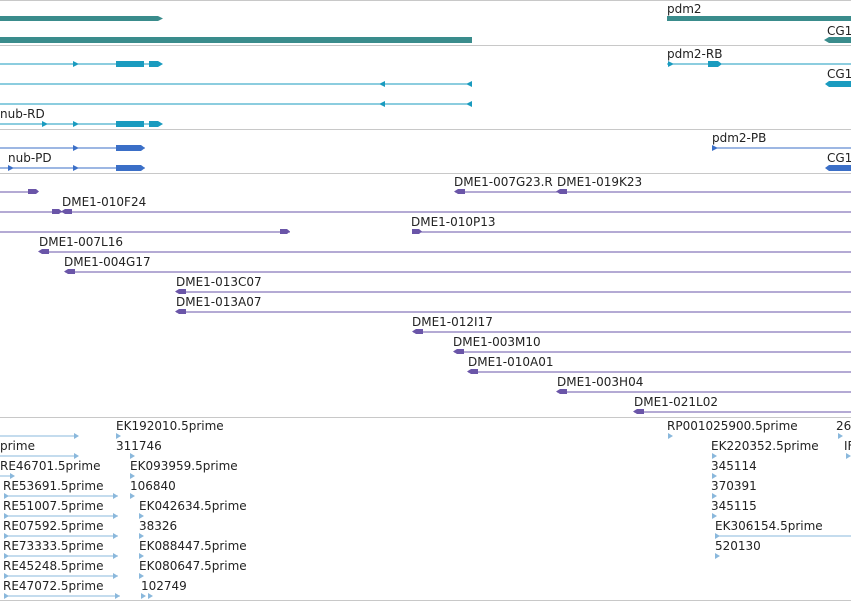 The image size is (851, 601). Describe the element at coordinates (497, 342) in the screenshot. I see `clone-label: DME1-003M10` at that location.